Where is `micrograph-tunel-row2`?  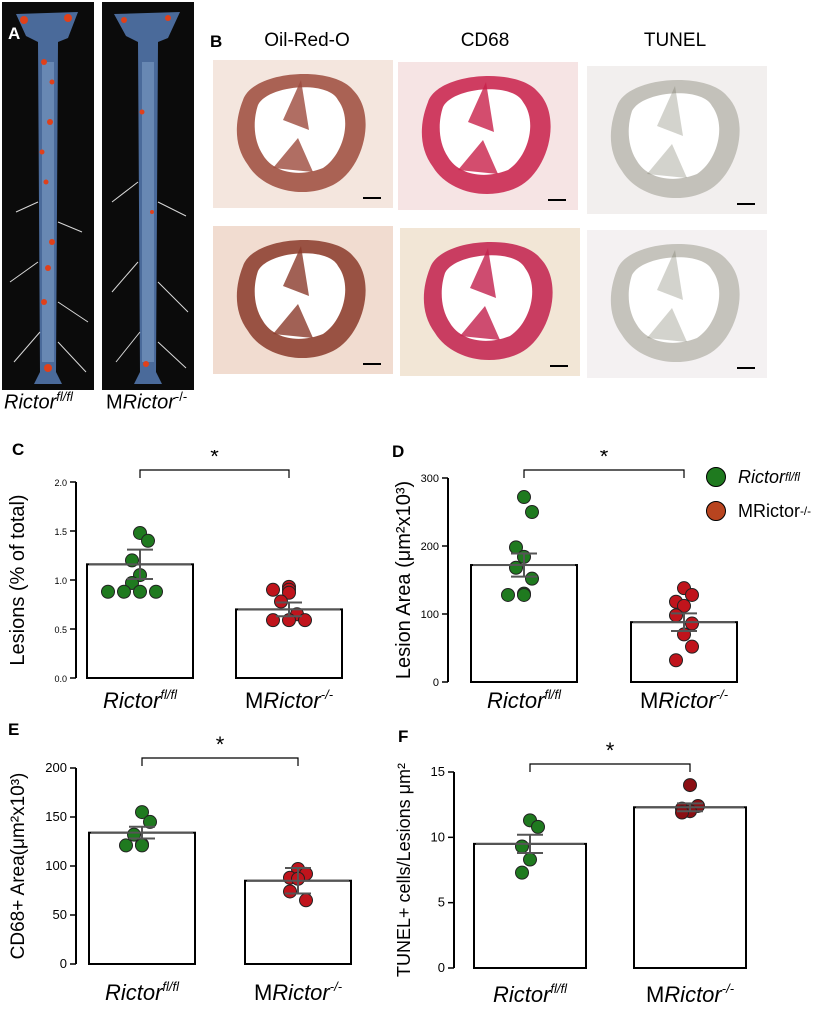 micrograph-tunel-row2 is located at coordinates (677, 304).